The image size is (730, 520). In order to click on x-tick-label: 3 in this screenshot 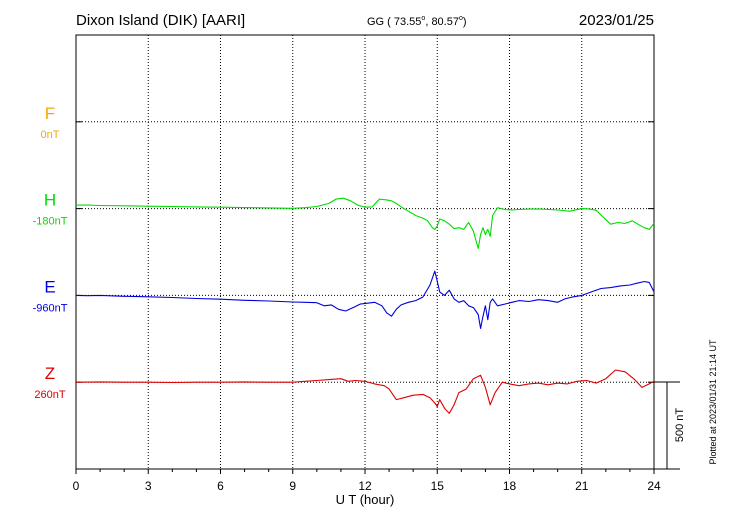, I will do `click(148, 486)`.